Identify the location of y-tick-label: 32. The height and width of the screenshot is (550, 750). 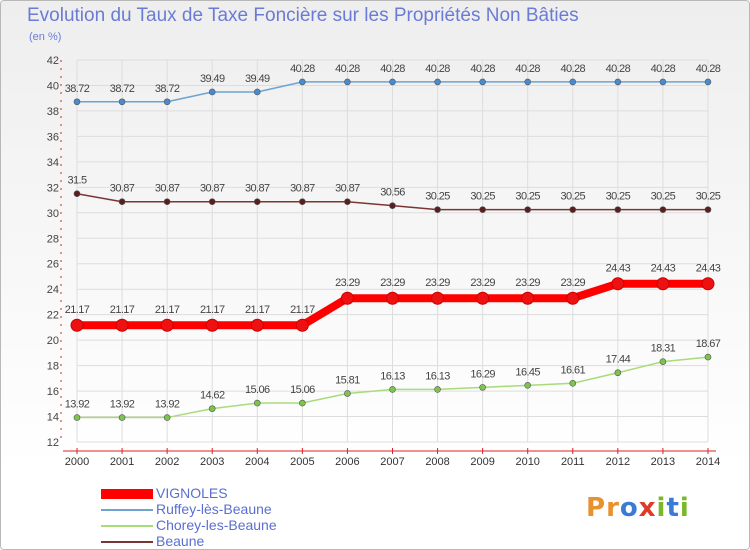
(53, 188).